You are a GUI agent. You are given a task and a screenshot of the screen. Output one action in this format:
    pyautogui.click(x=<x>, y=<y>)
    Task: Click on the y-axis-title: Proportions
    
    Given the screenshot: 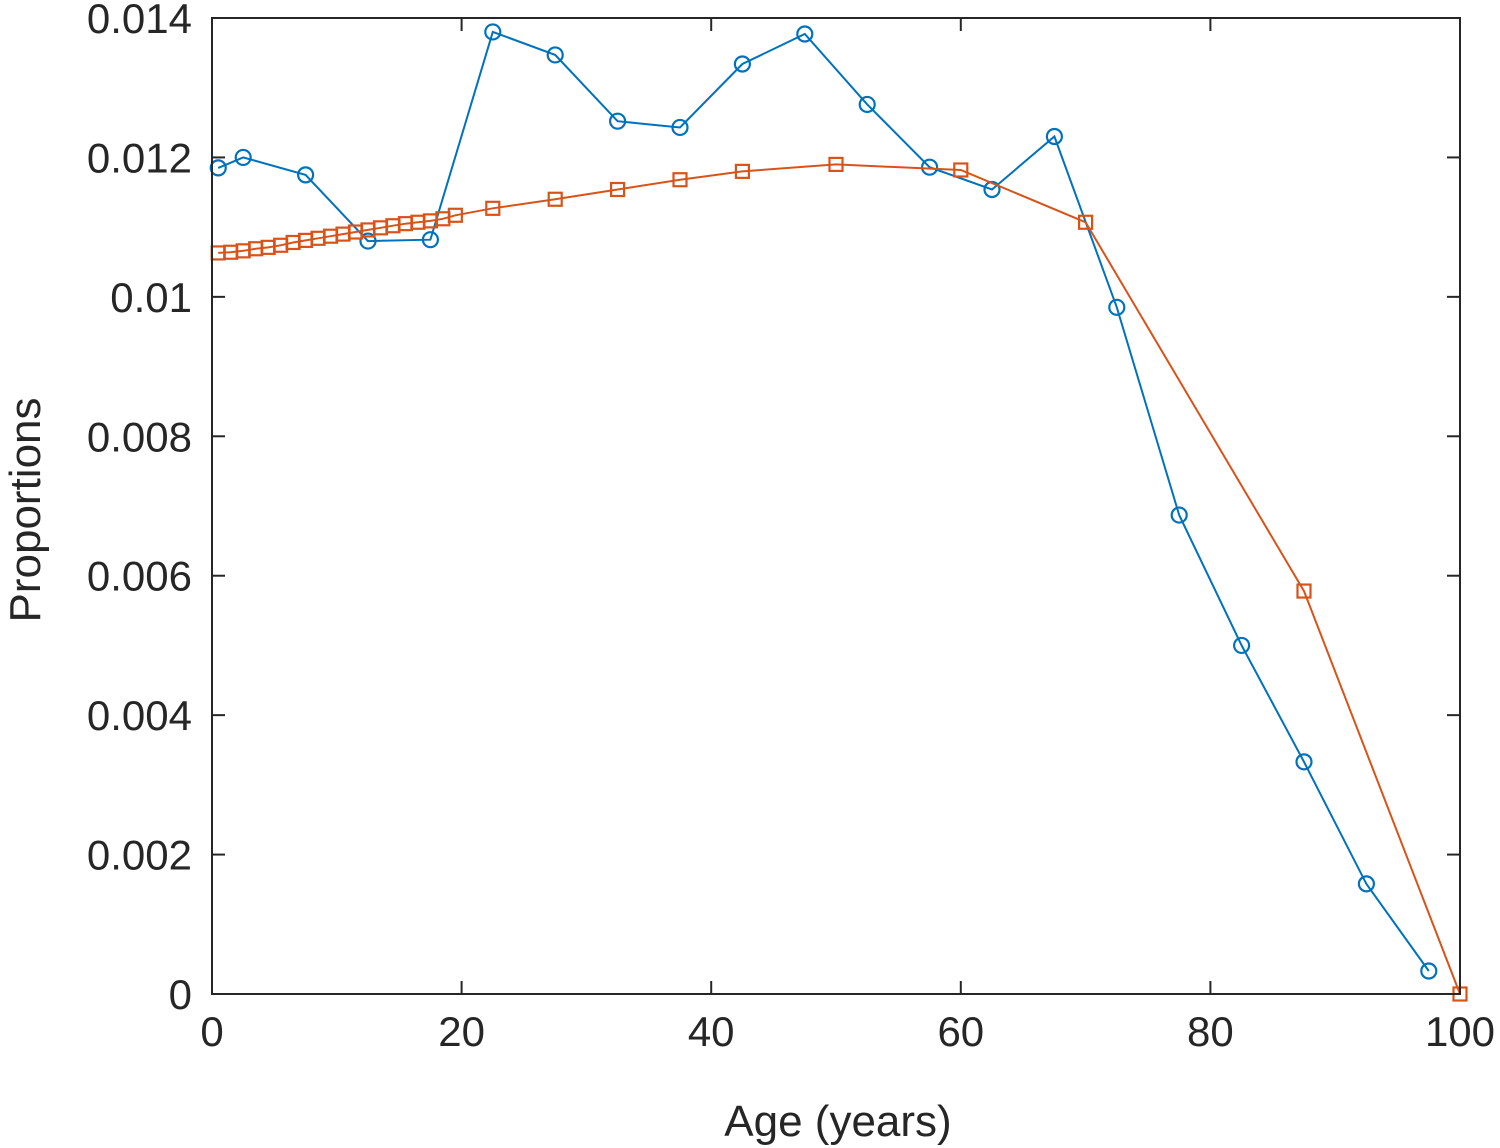 What is the action you would take?
    pyautogui.click(x=25, y=509)
    